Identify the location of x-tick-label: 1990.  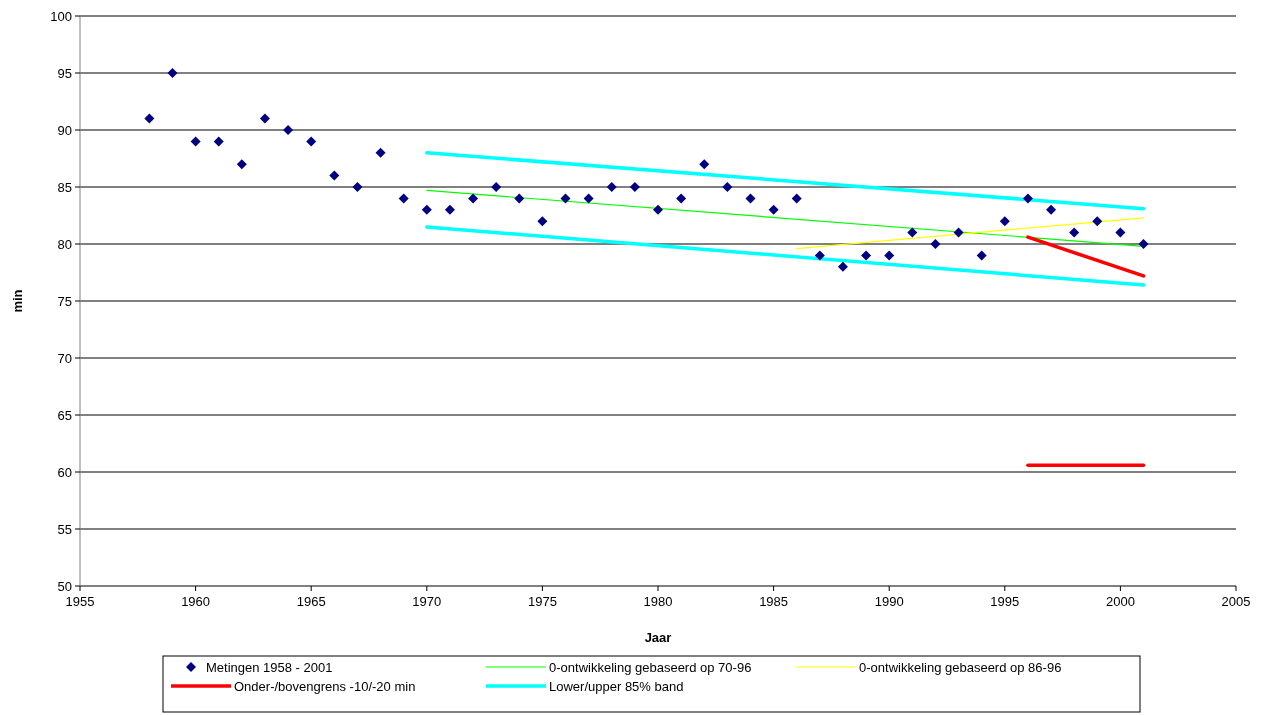
(889, 601).